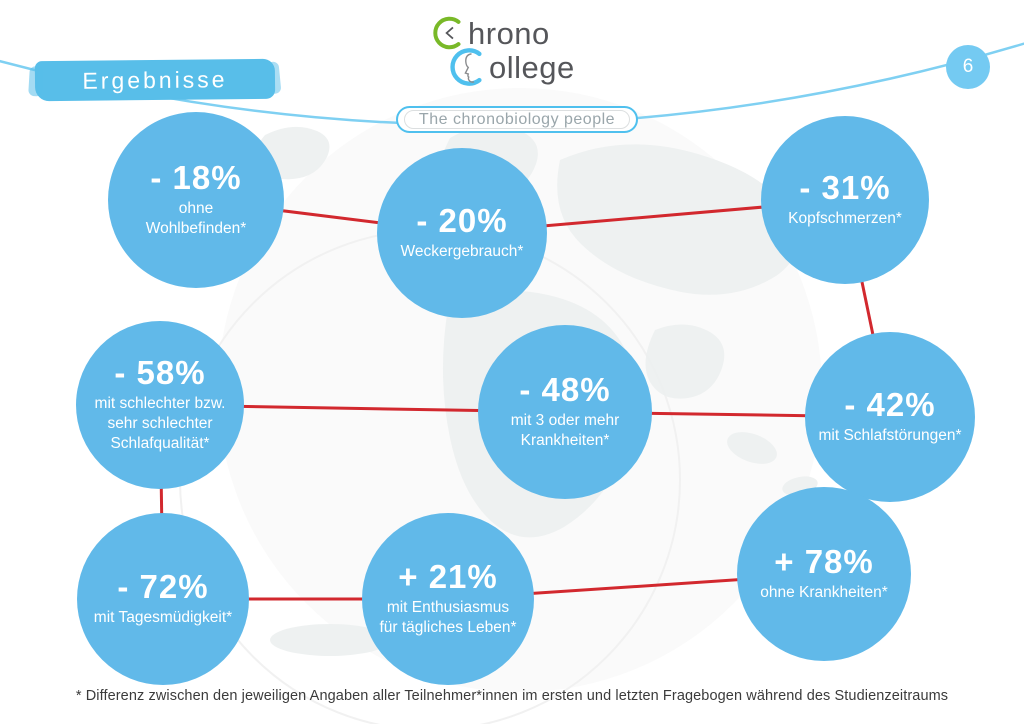 This screenshot has width=1024, height=724. I want to click on chronocollege-logo: hrono ollege, so click(540, 51).